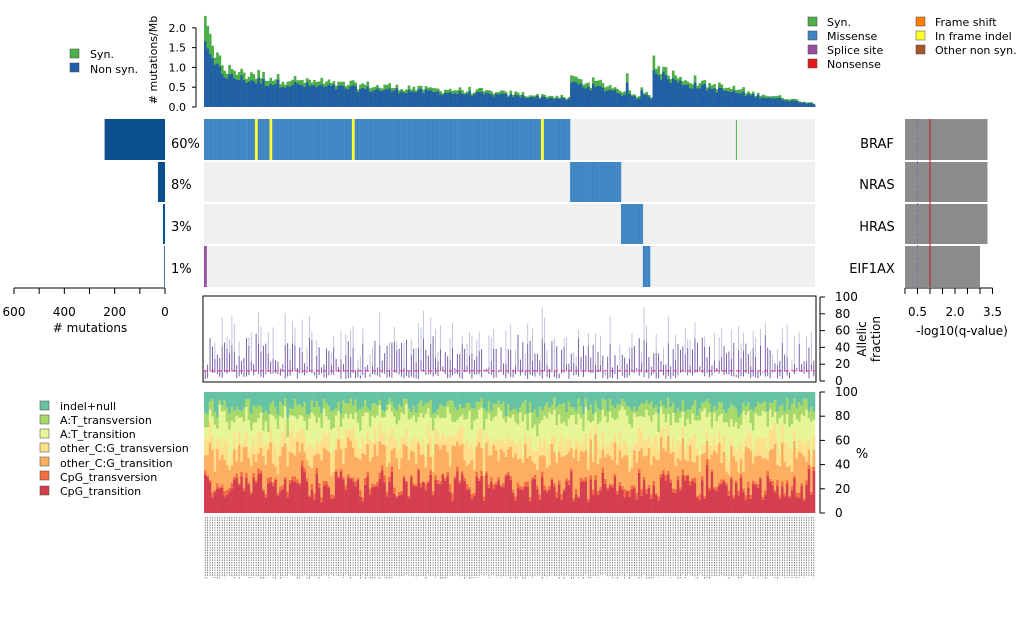 Image resolution: width=1020 pixels, height=624 pixels. What do you see at coordinates (271, 139) in the screenshot?
I see `oncoprint-cell-inframe` at bounding box center [271, 139].